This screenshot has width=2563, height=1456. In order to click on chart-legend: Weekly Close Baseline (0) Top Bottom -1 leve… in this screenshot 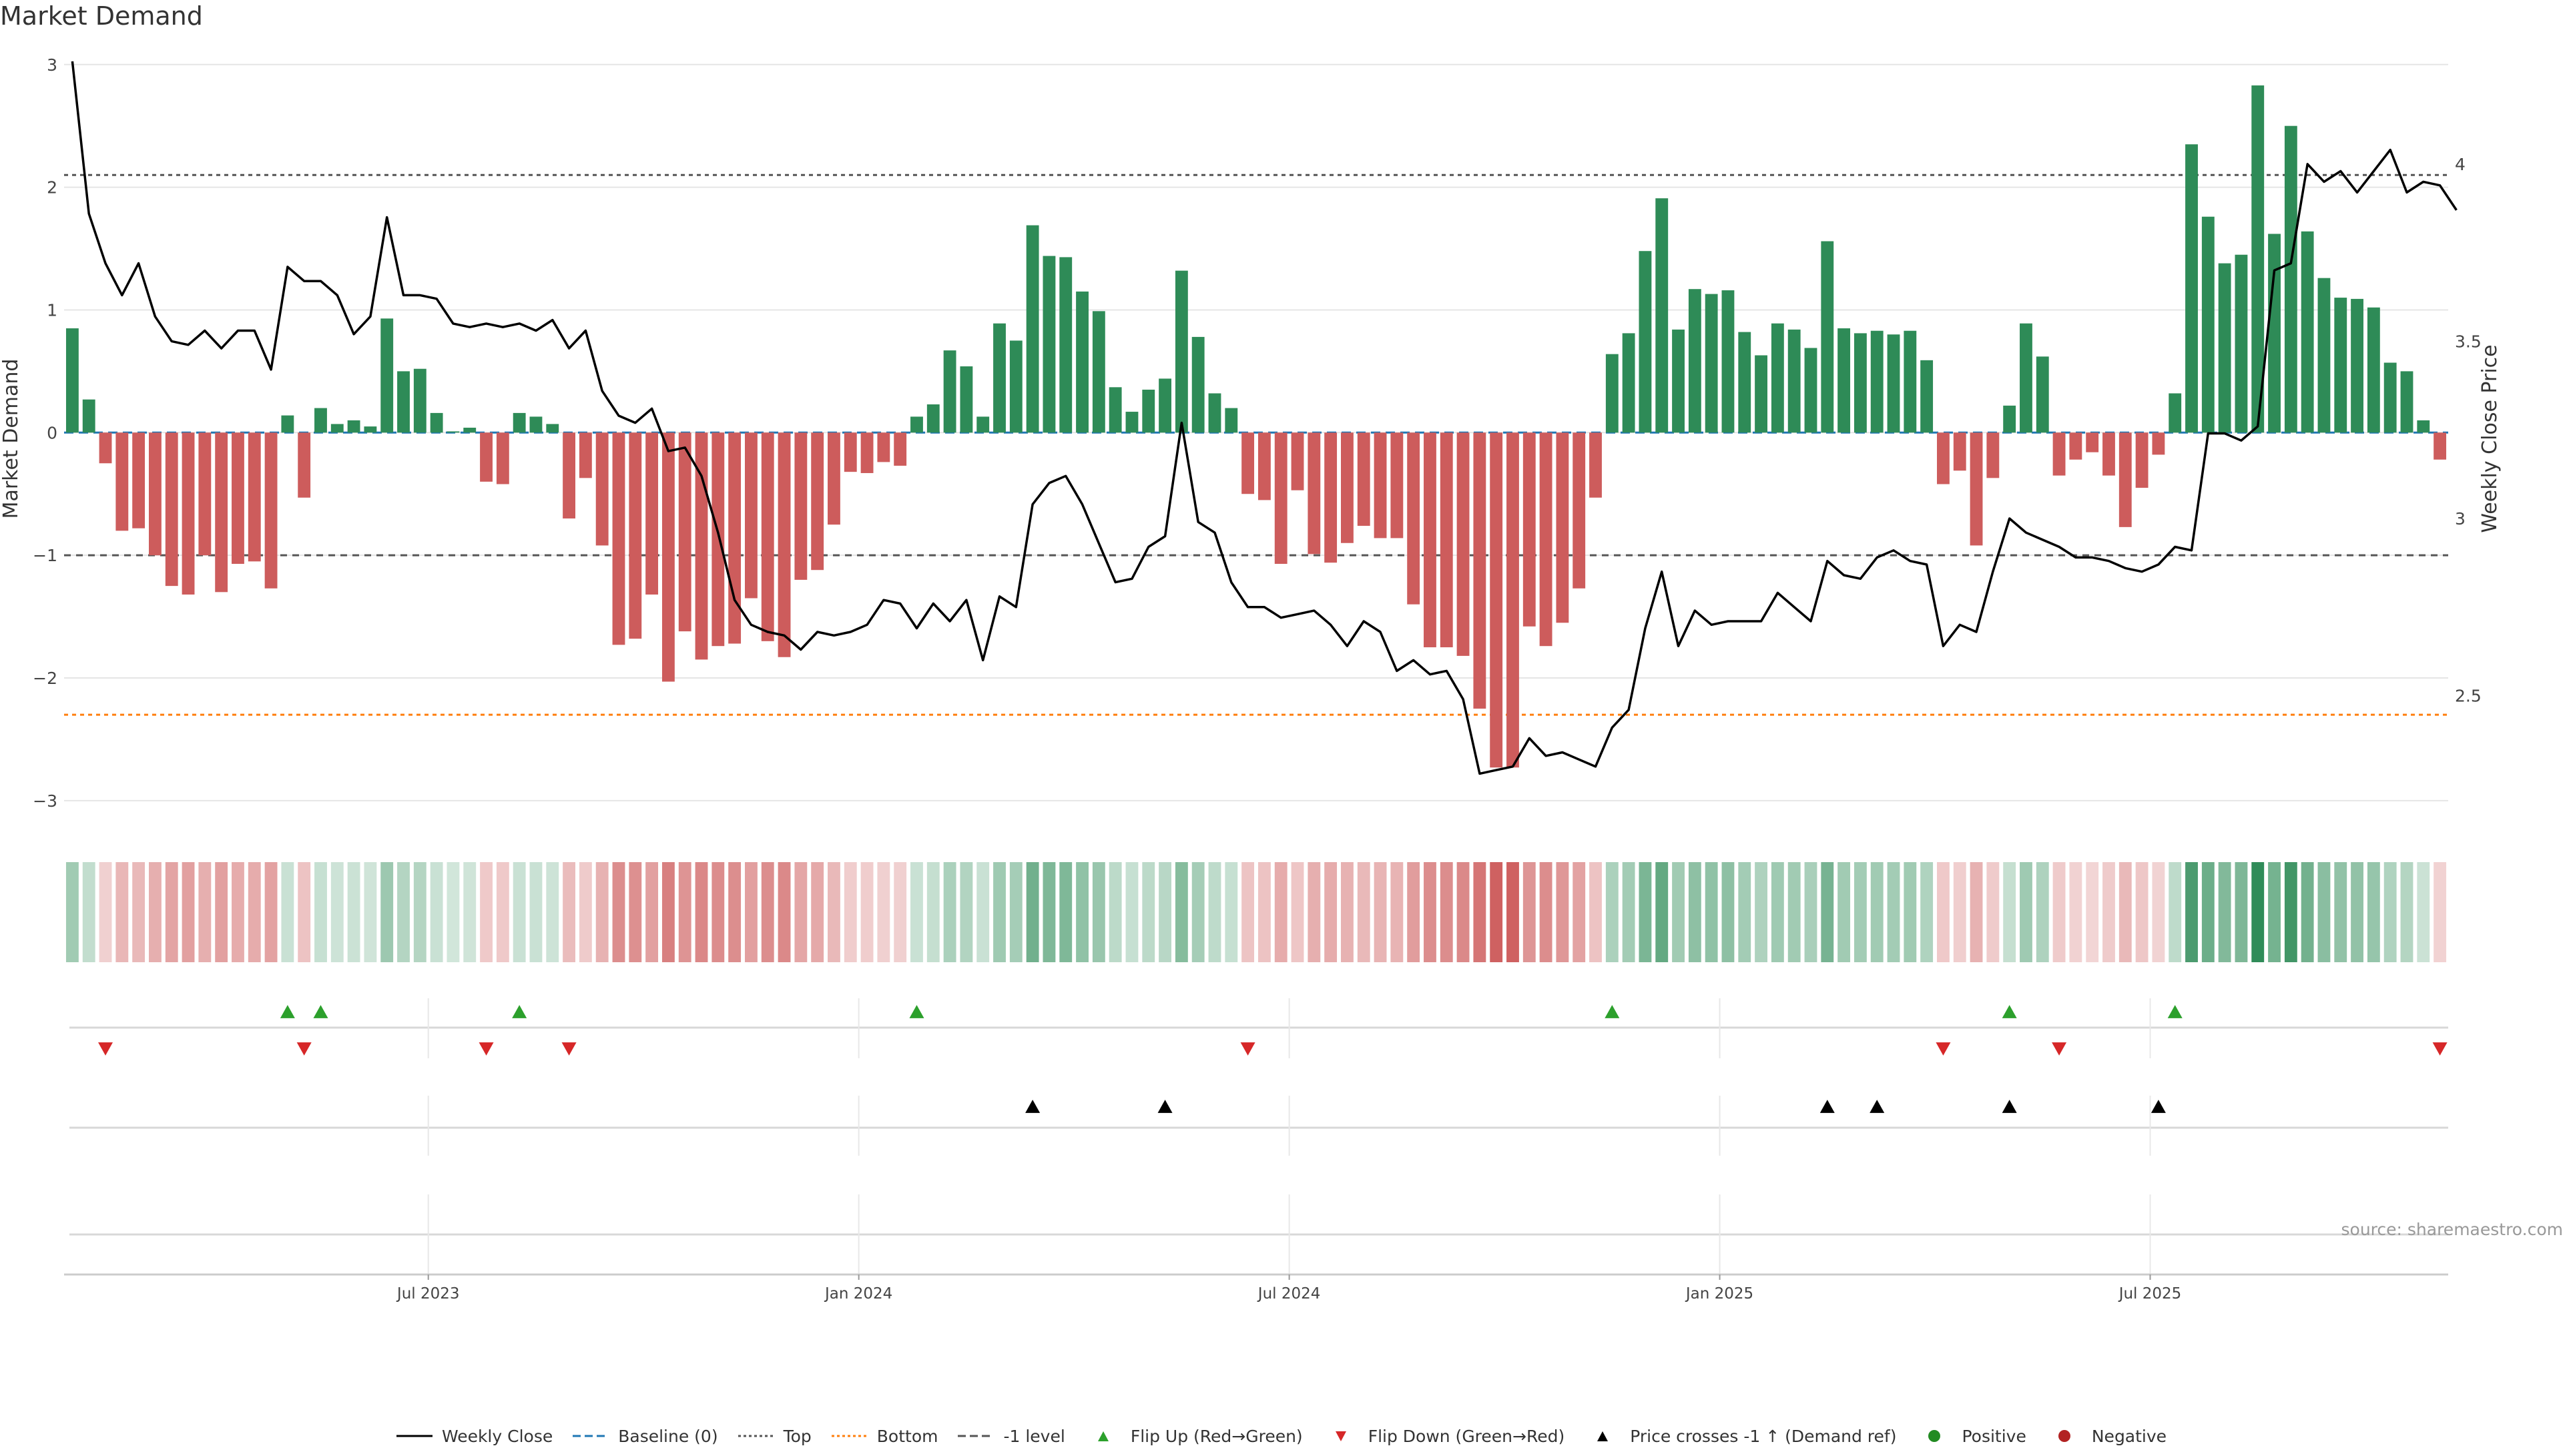, I will do `click(1281, 1436)`.